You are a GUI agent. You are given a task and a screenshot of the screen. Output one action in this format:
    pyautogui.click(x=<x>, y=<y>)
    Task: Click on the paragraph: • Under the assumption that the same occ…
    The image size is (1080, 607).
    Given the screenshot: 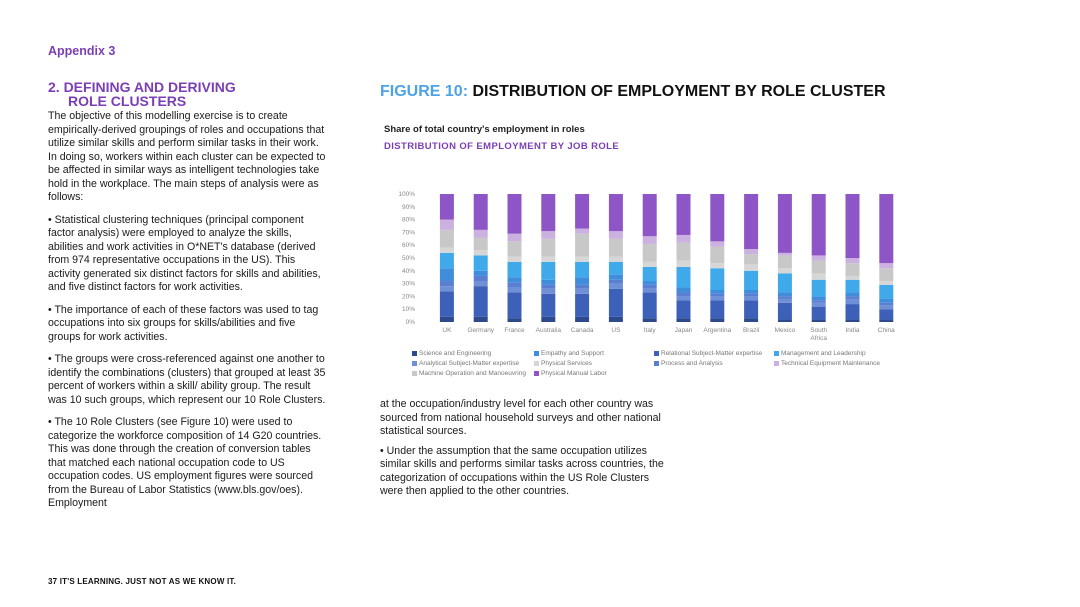 What is the action you would take?
    pyautogui.click(x=522, y=471)
    